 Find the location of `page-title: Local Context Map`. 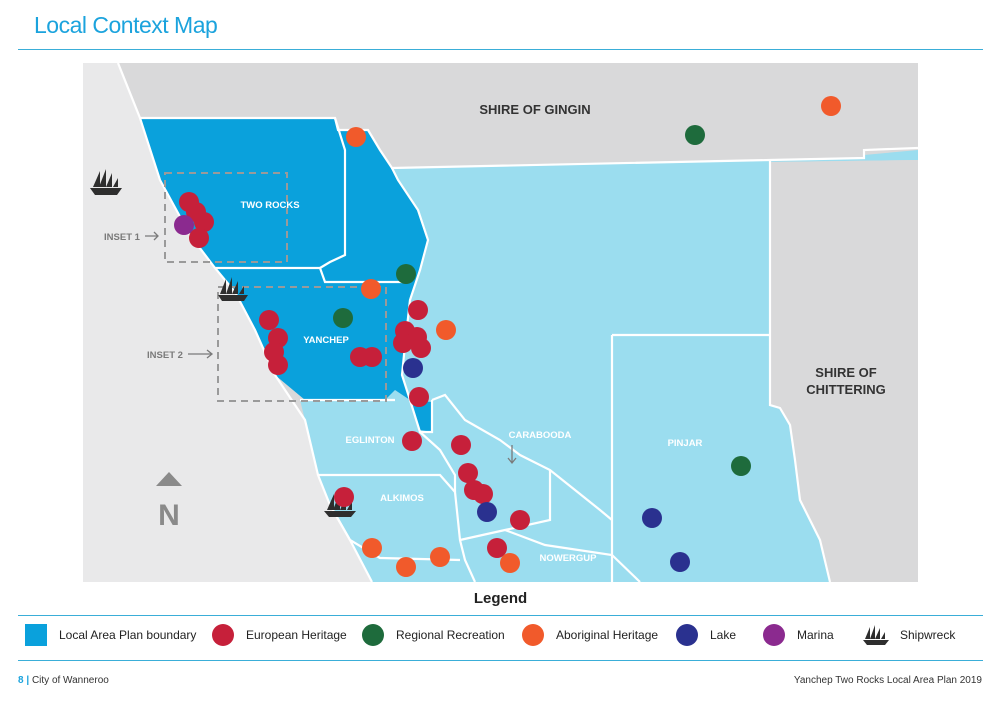

page-title: Local Context Map is located at coordinates (126, 25).